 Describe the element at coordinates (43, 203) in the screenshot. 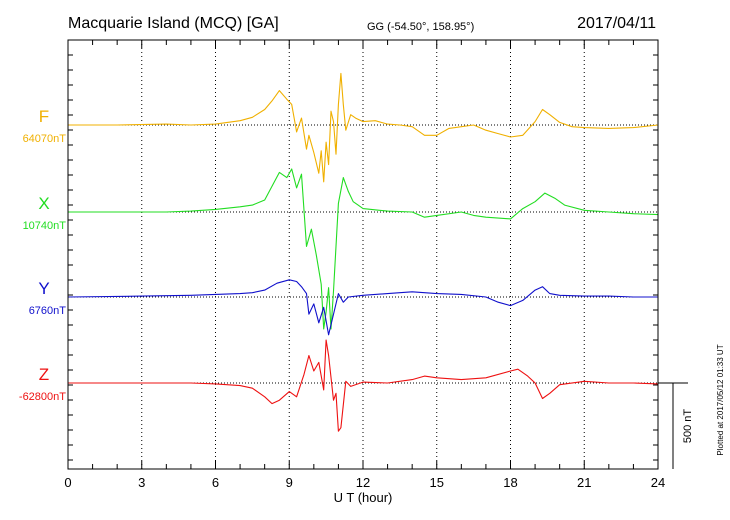

I see `series-name-x: X` at that location.